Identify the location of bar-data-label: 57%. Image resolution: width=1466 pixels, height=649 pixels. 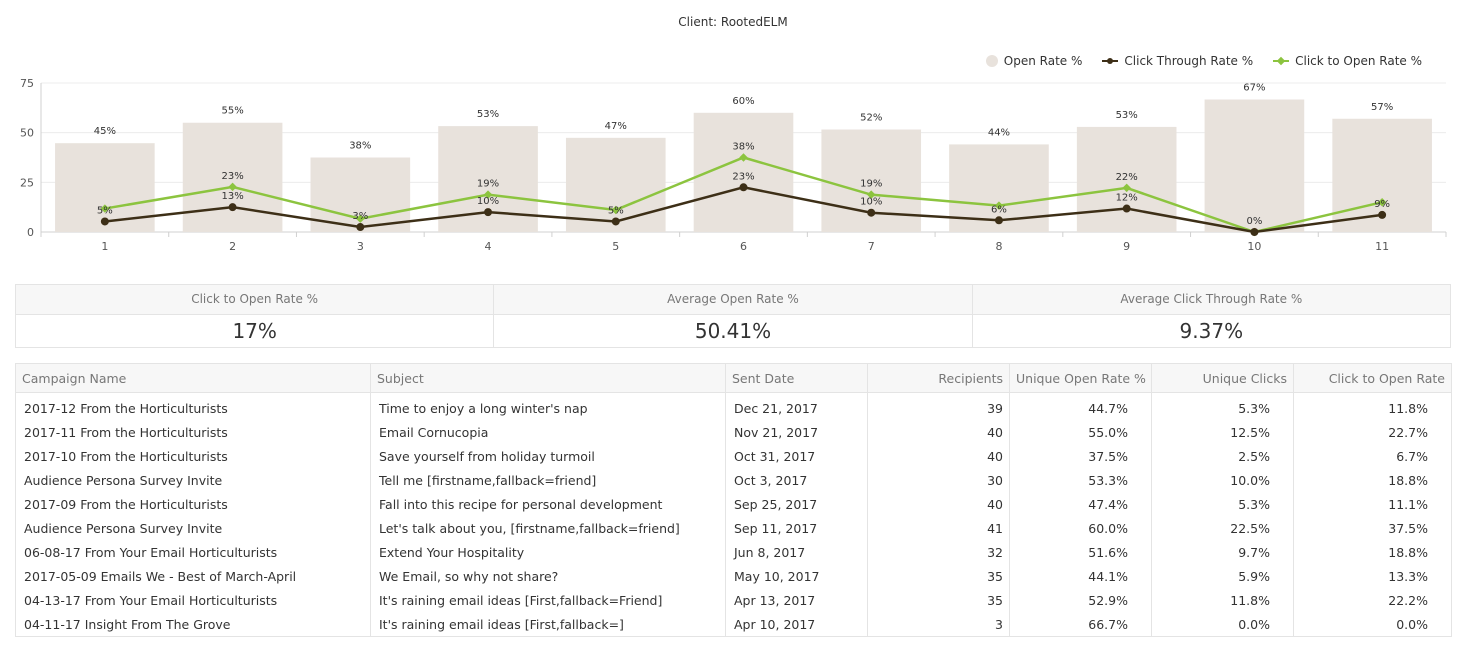
(1382, 107).